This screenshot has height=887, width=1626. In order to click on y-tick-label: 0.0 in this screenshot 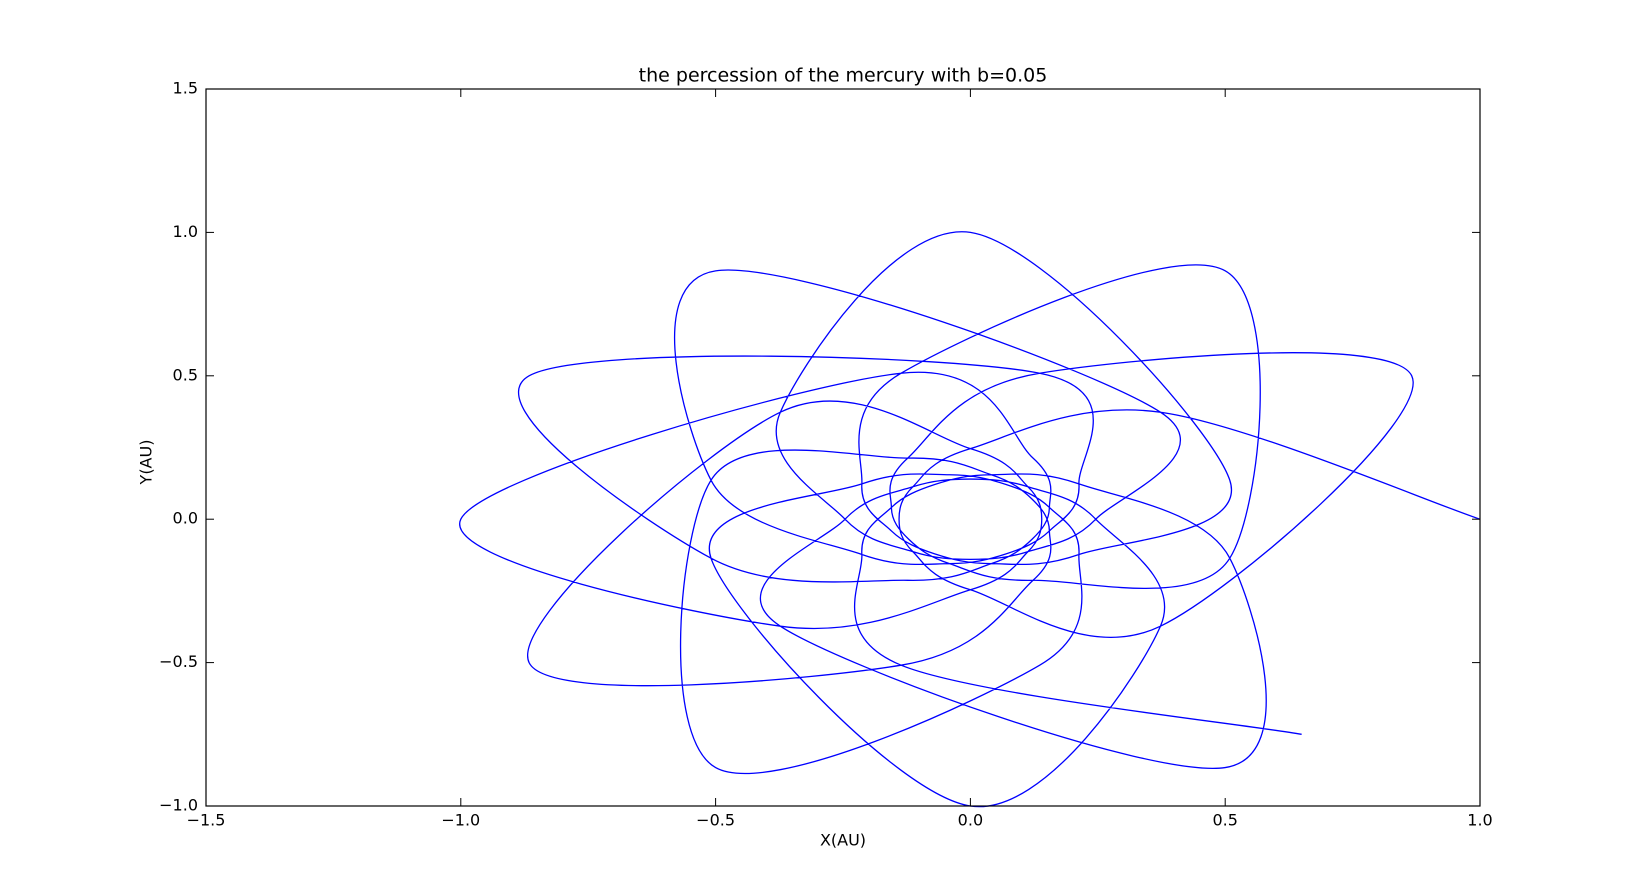, I will do `click(185, 518)`.